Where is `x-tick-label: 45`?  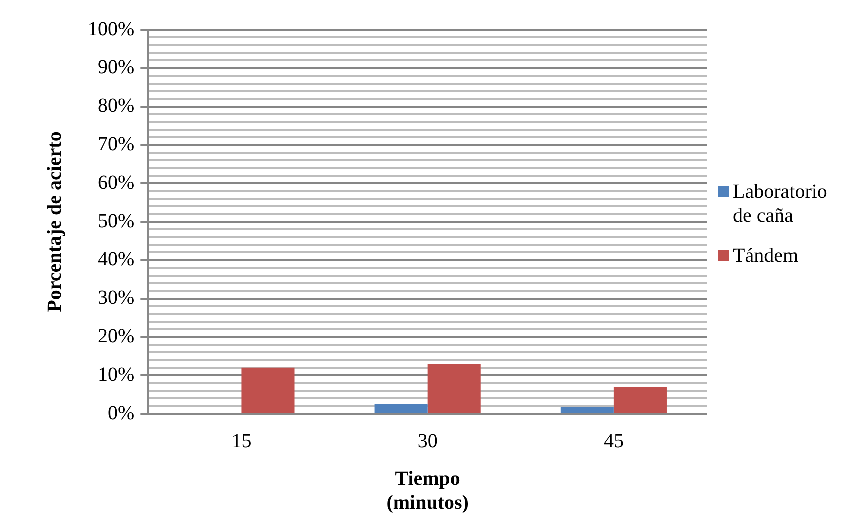 x-tick-label: 45 is located at coordinates (614, 441).